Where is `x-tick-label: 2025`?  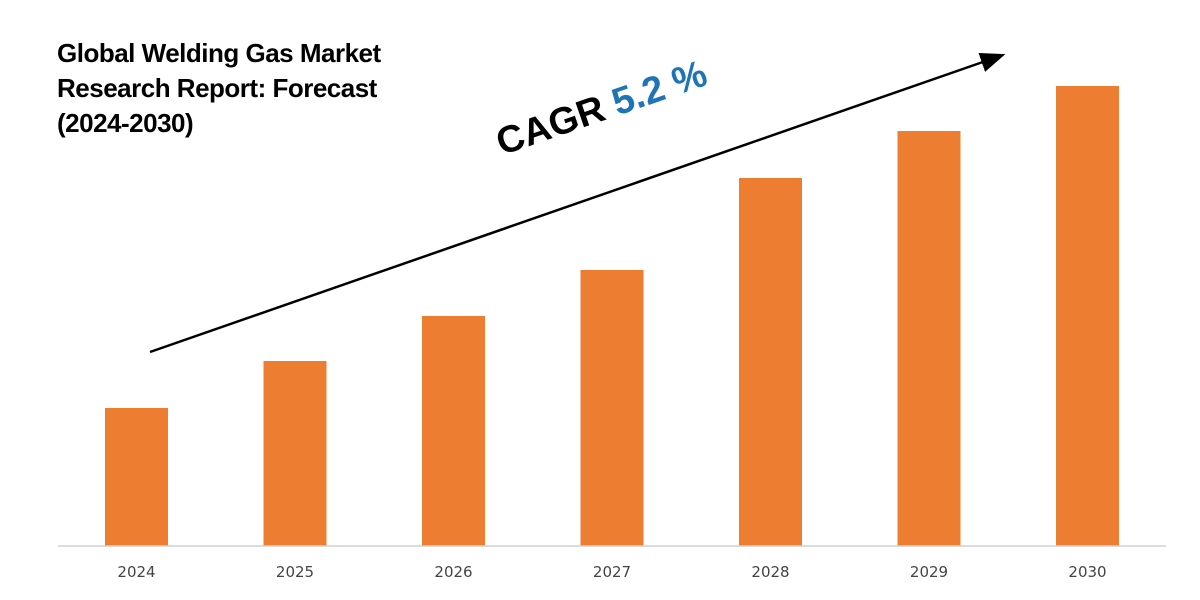
x-tick-label: 2025 is located at coordinates (295, 572).